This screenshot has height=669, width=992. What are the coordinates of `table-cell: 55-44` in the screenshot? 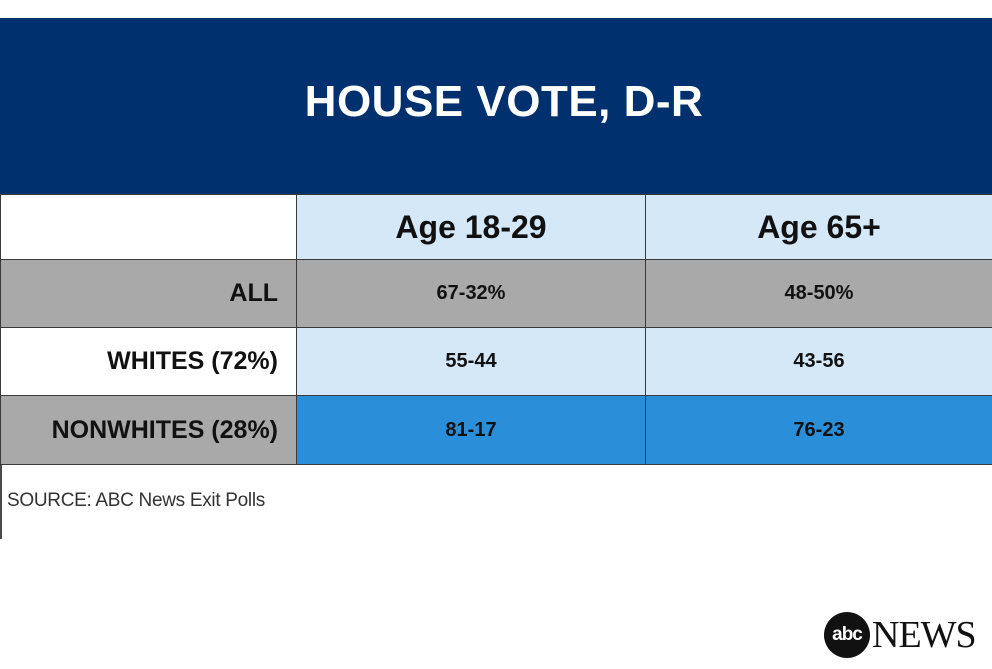 It's located at (471, 361).